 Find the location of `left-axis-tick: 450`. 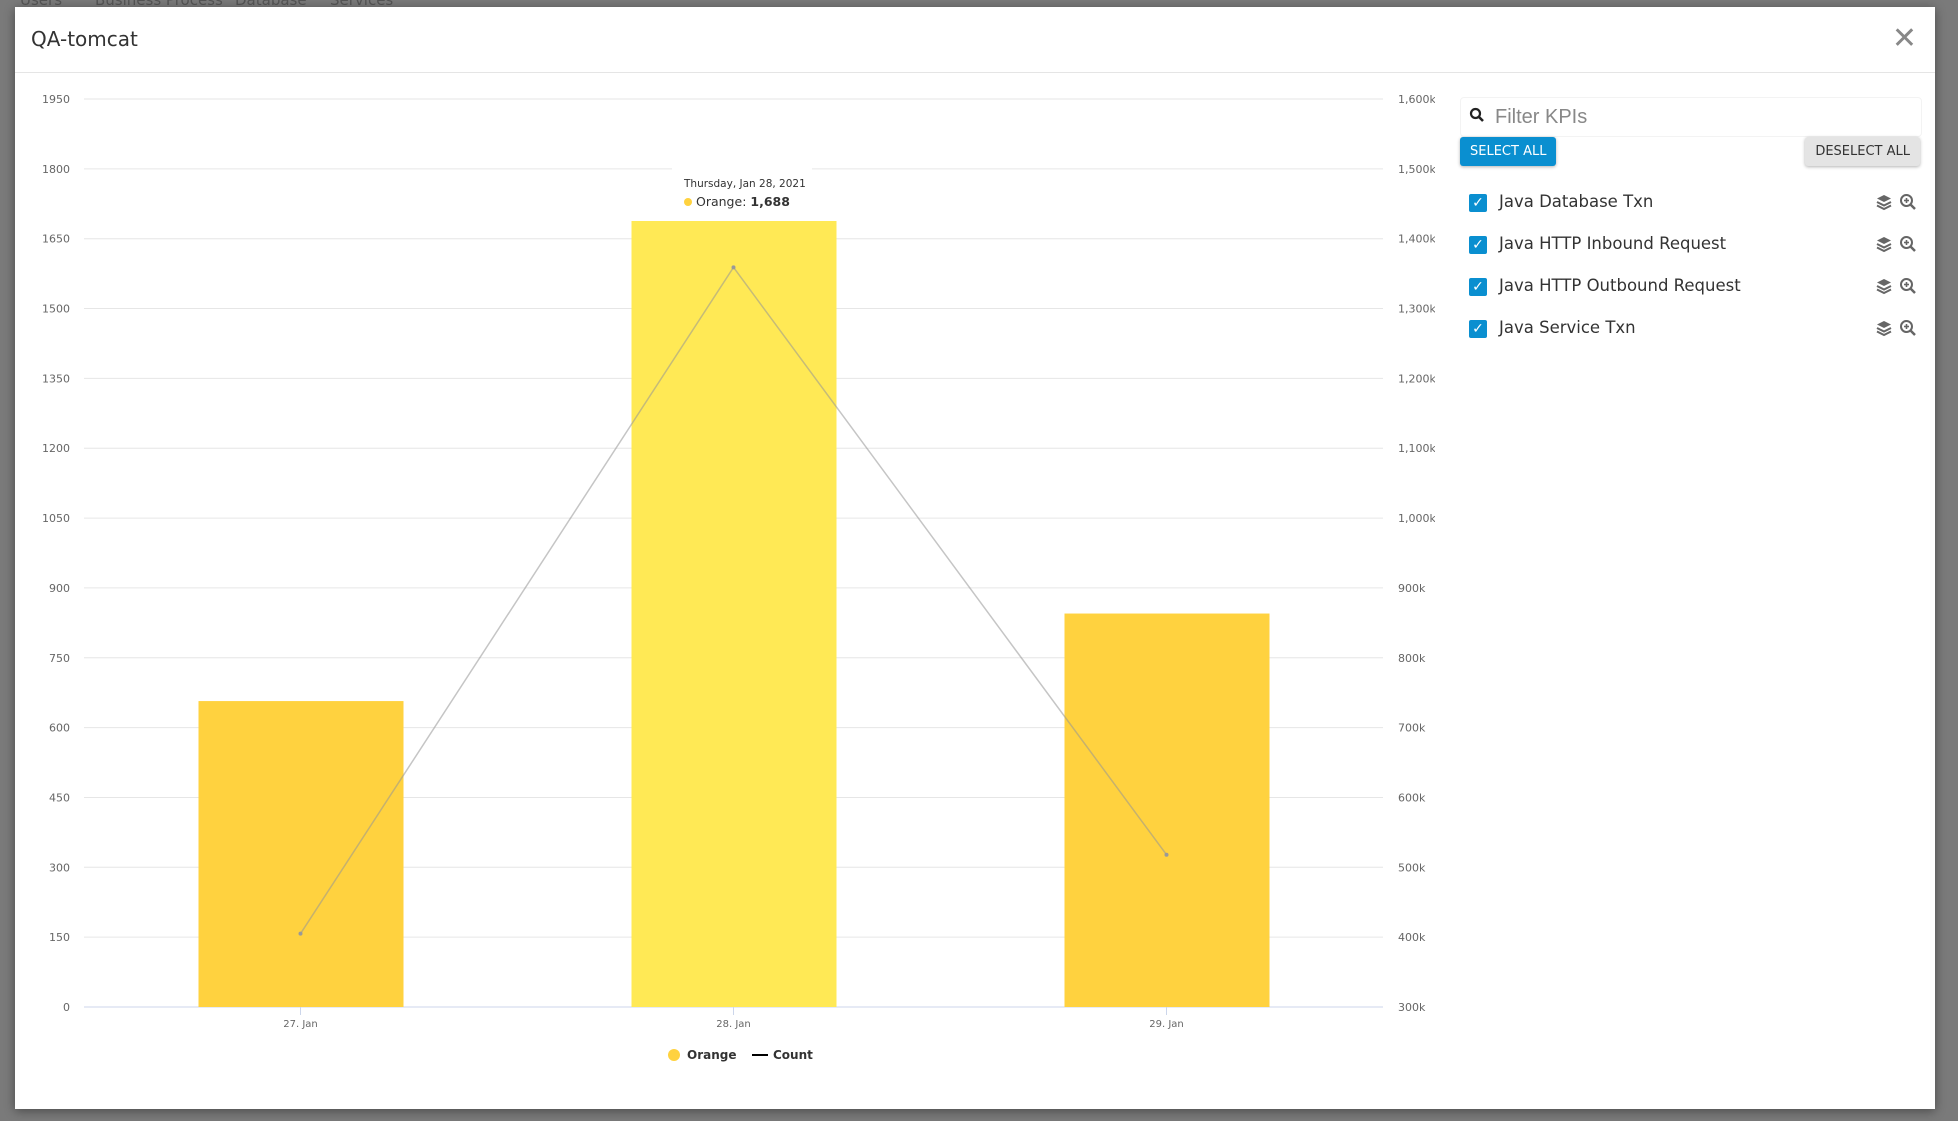

left-axis-tick: 450 is located at coordinates (59, 797).